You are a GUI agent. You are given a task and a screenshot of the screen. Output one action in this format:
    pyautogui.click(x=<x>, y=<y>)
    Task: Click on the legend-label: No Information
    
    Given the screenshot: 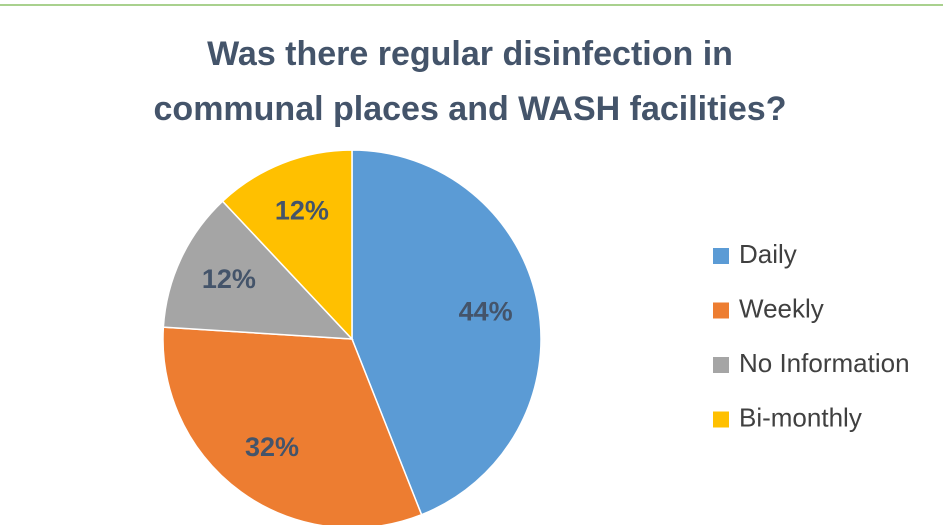 What is the action you would take?
    pyautogui.click(x=824, y=363)
    